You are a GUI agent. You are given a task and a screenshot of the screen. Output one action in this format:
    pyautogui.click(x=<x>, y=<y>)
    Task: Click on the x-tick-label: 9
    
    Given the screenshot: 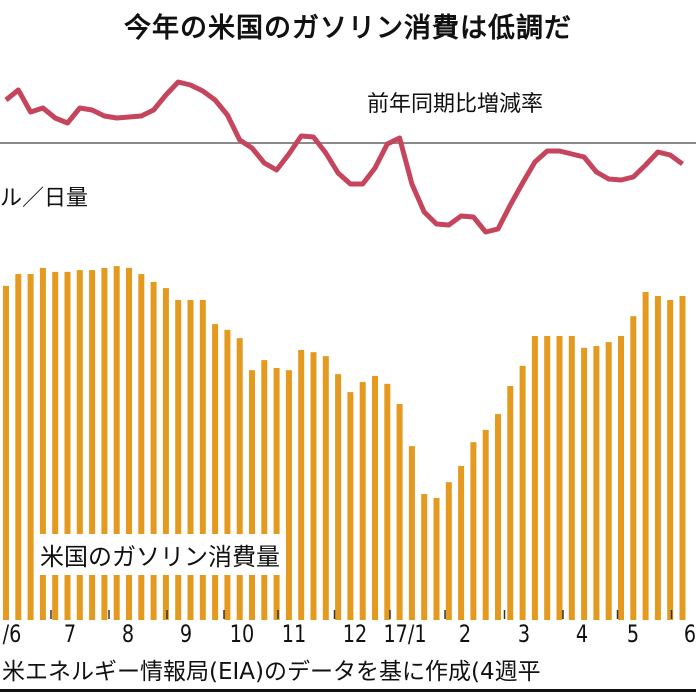 What is the action you would take?
    pyautogui.click(x=186, y=634)
    